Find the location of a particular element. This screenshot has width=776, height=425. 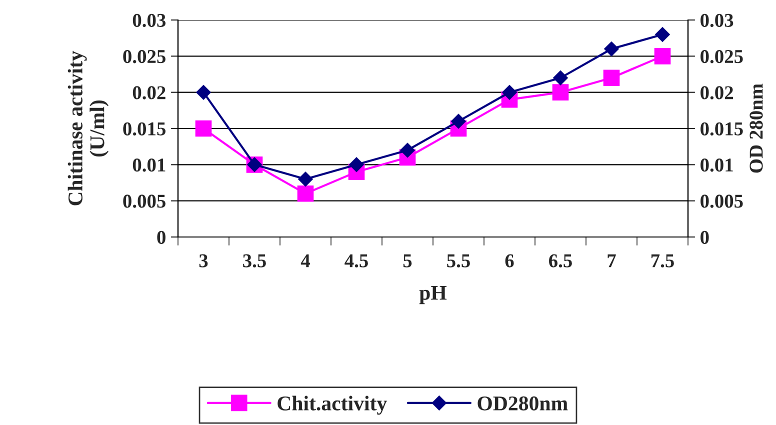

x-tick-label: 3.5 is located at coordinates (254, 261).